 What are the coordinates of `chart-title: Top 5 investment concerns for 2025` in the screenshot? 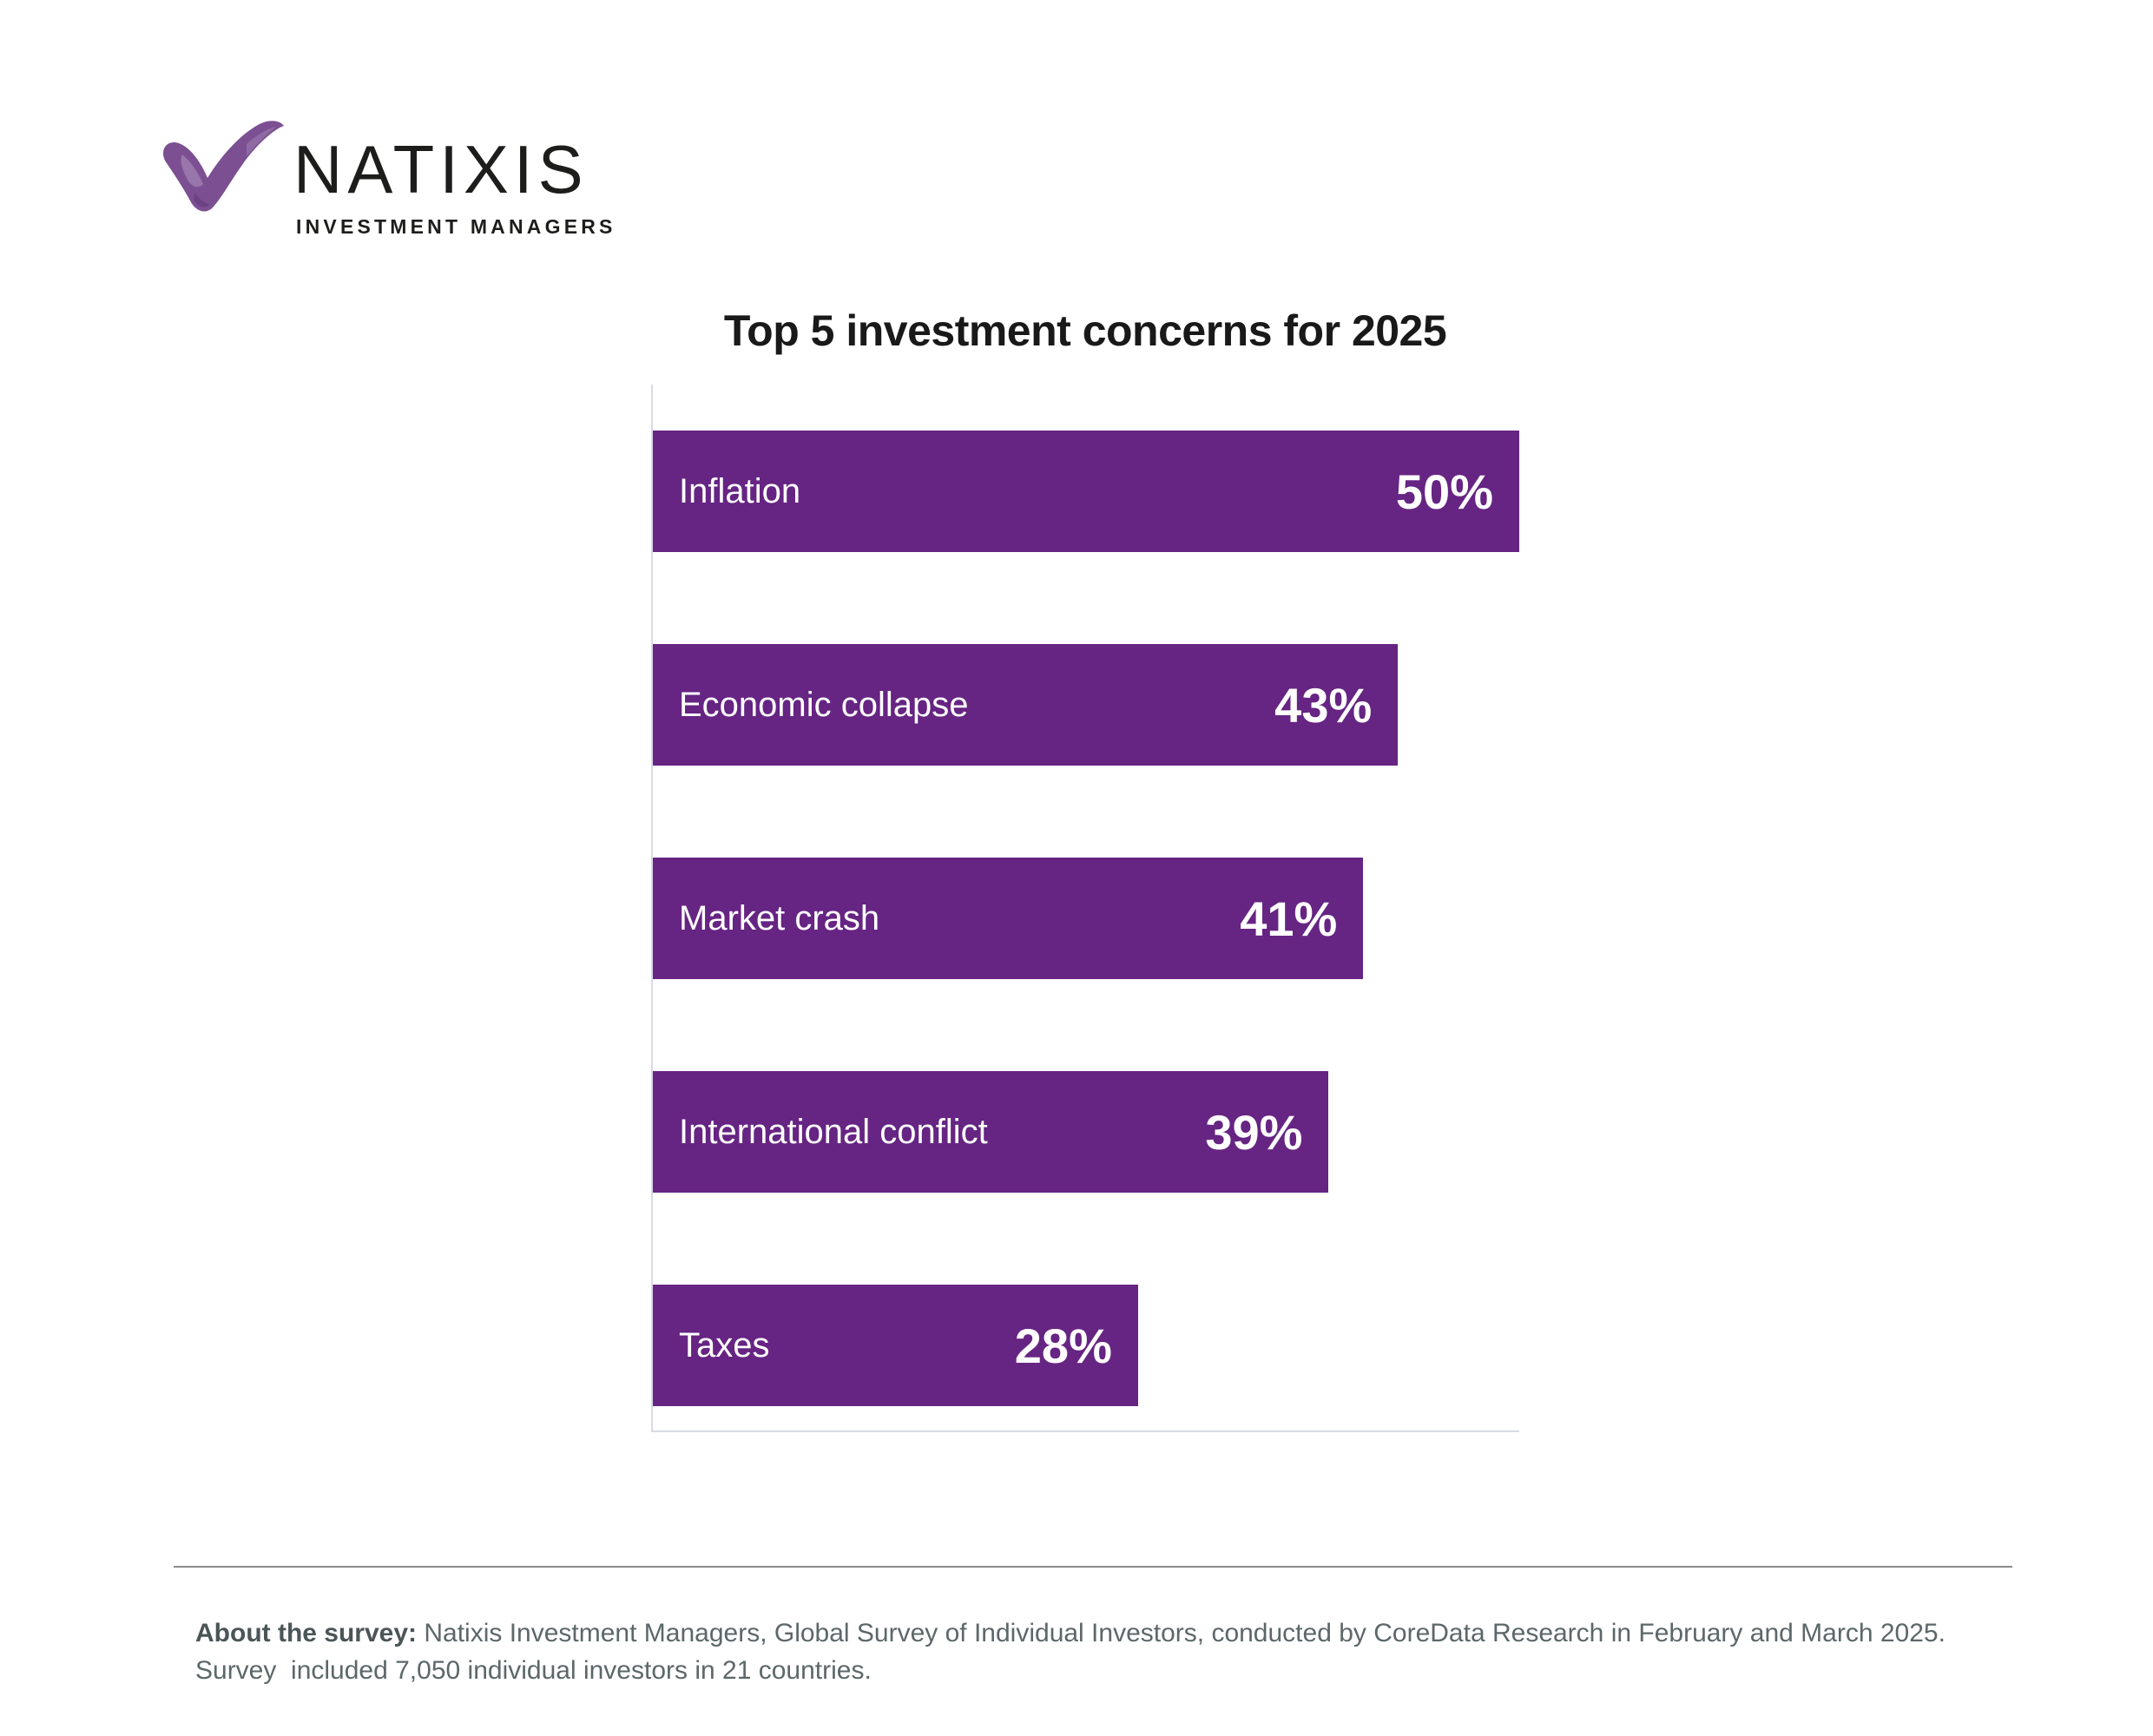 It's located at (1085, 330).